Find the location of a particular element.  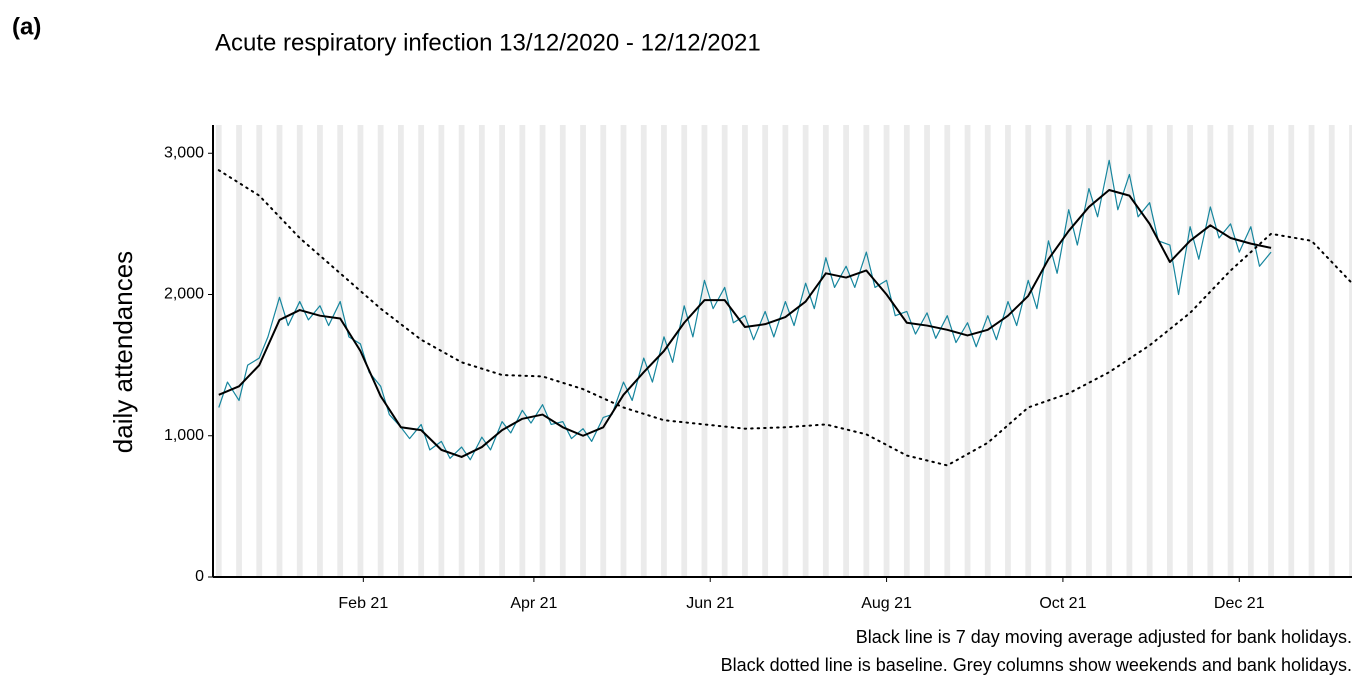

x-tick-label: Oct 21 is located at coordinates (1062, 603).